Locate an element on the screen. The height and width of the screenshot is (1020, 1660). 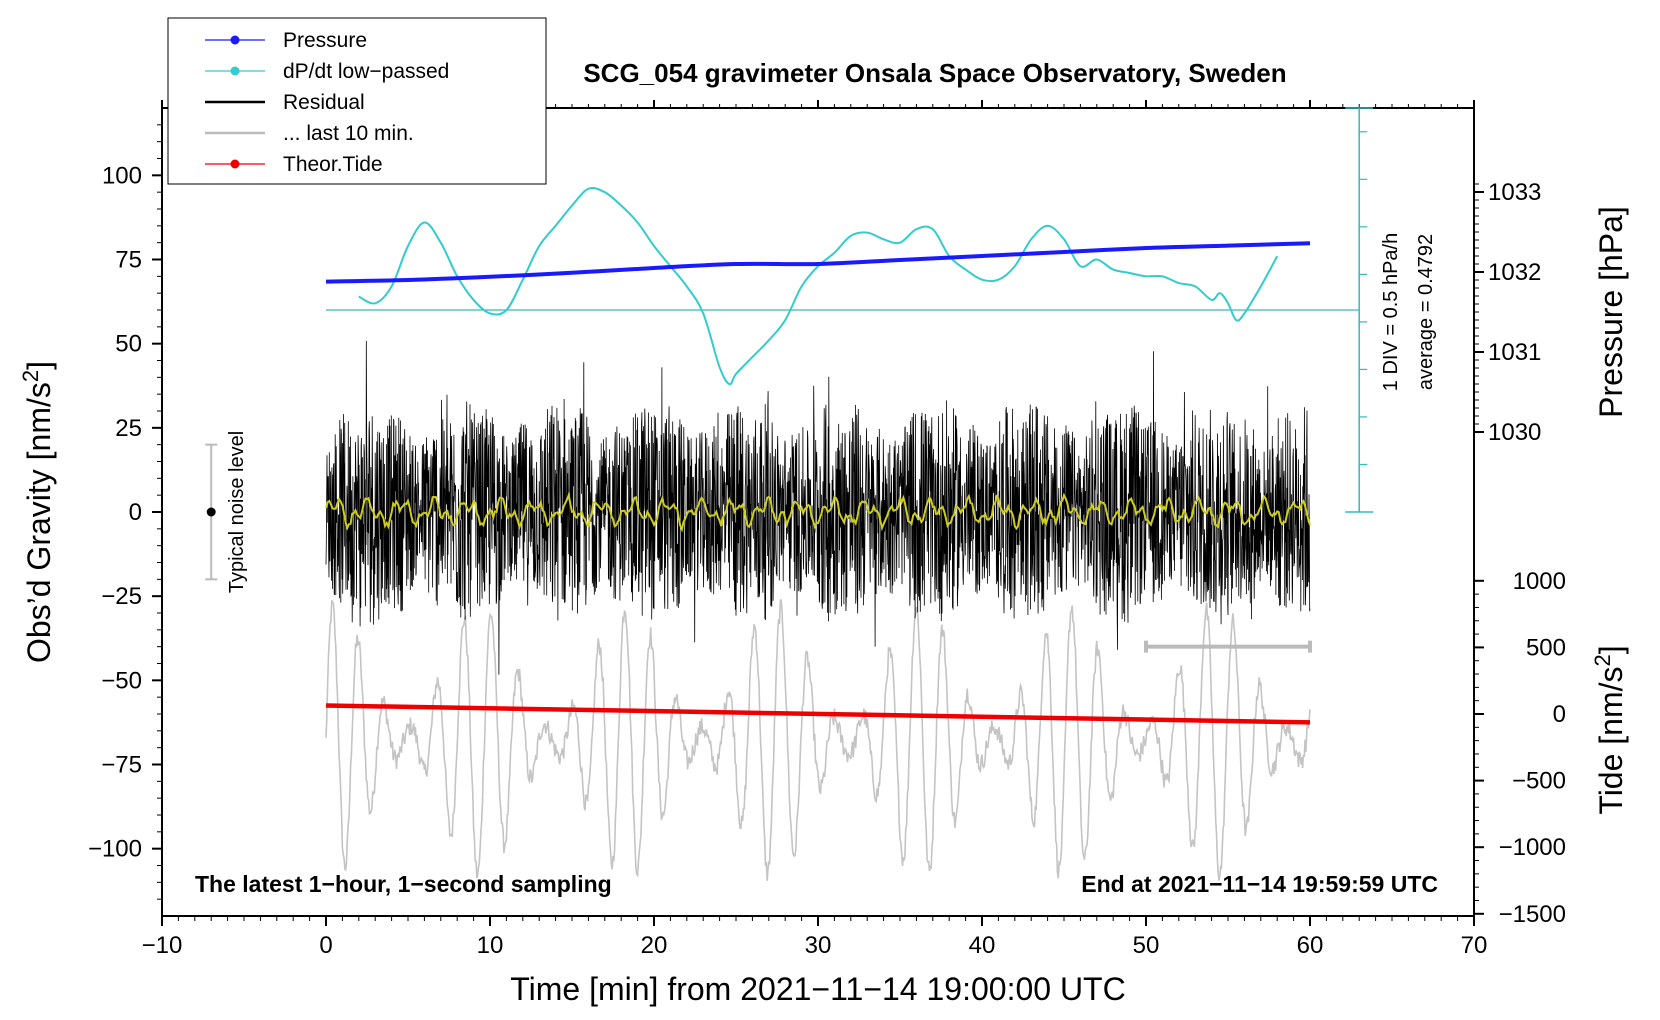
residual-lowpass-line is located at coordinates (818, 512).